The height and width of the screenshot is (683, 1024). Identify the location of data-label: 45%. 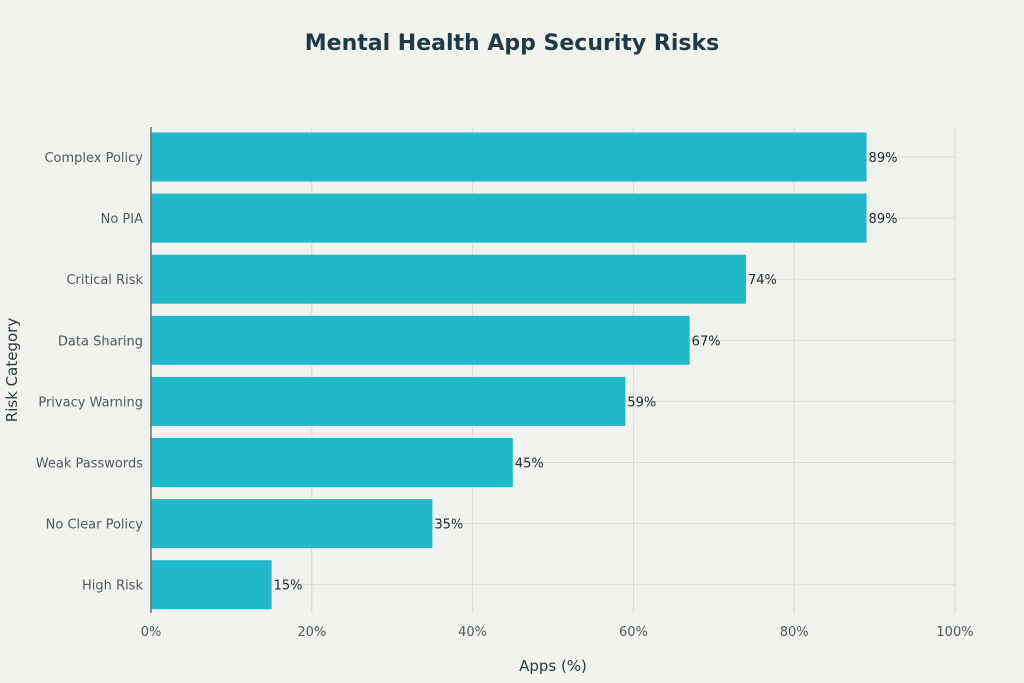
(529, 464).